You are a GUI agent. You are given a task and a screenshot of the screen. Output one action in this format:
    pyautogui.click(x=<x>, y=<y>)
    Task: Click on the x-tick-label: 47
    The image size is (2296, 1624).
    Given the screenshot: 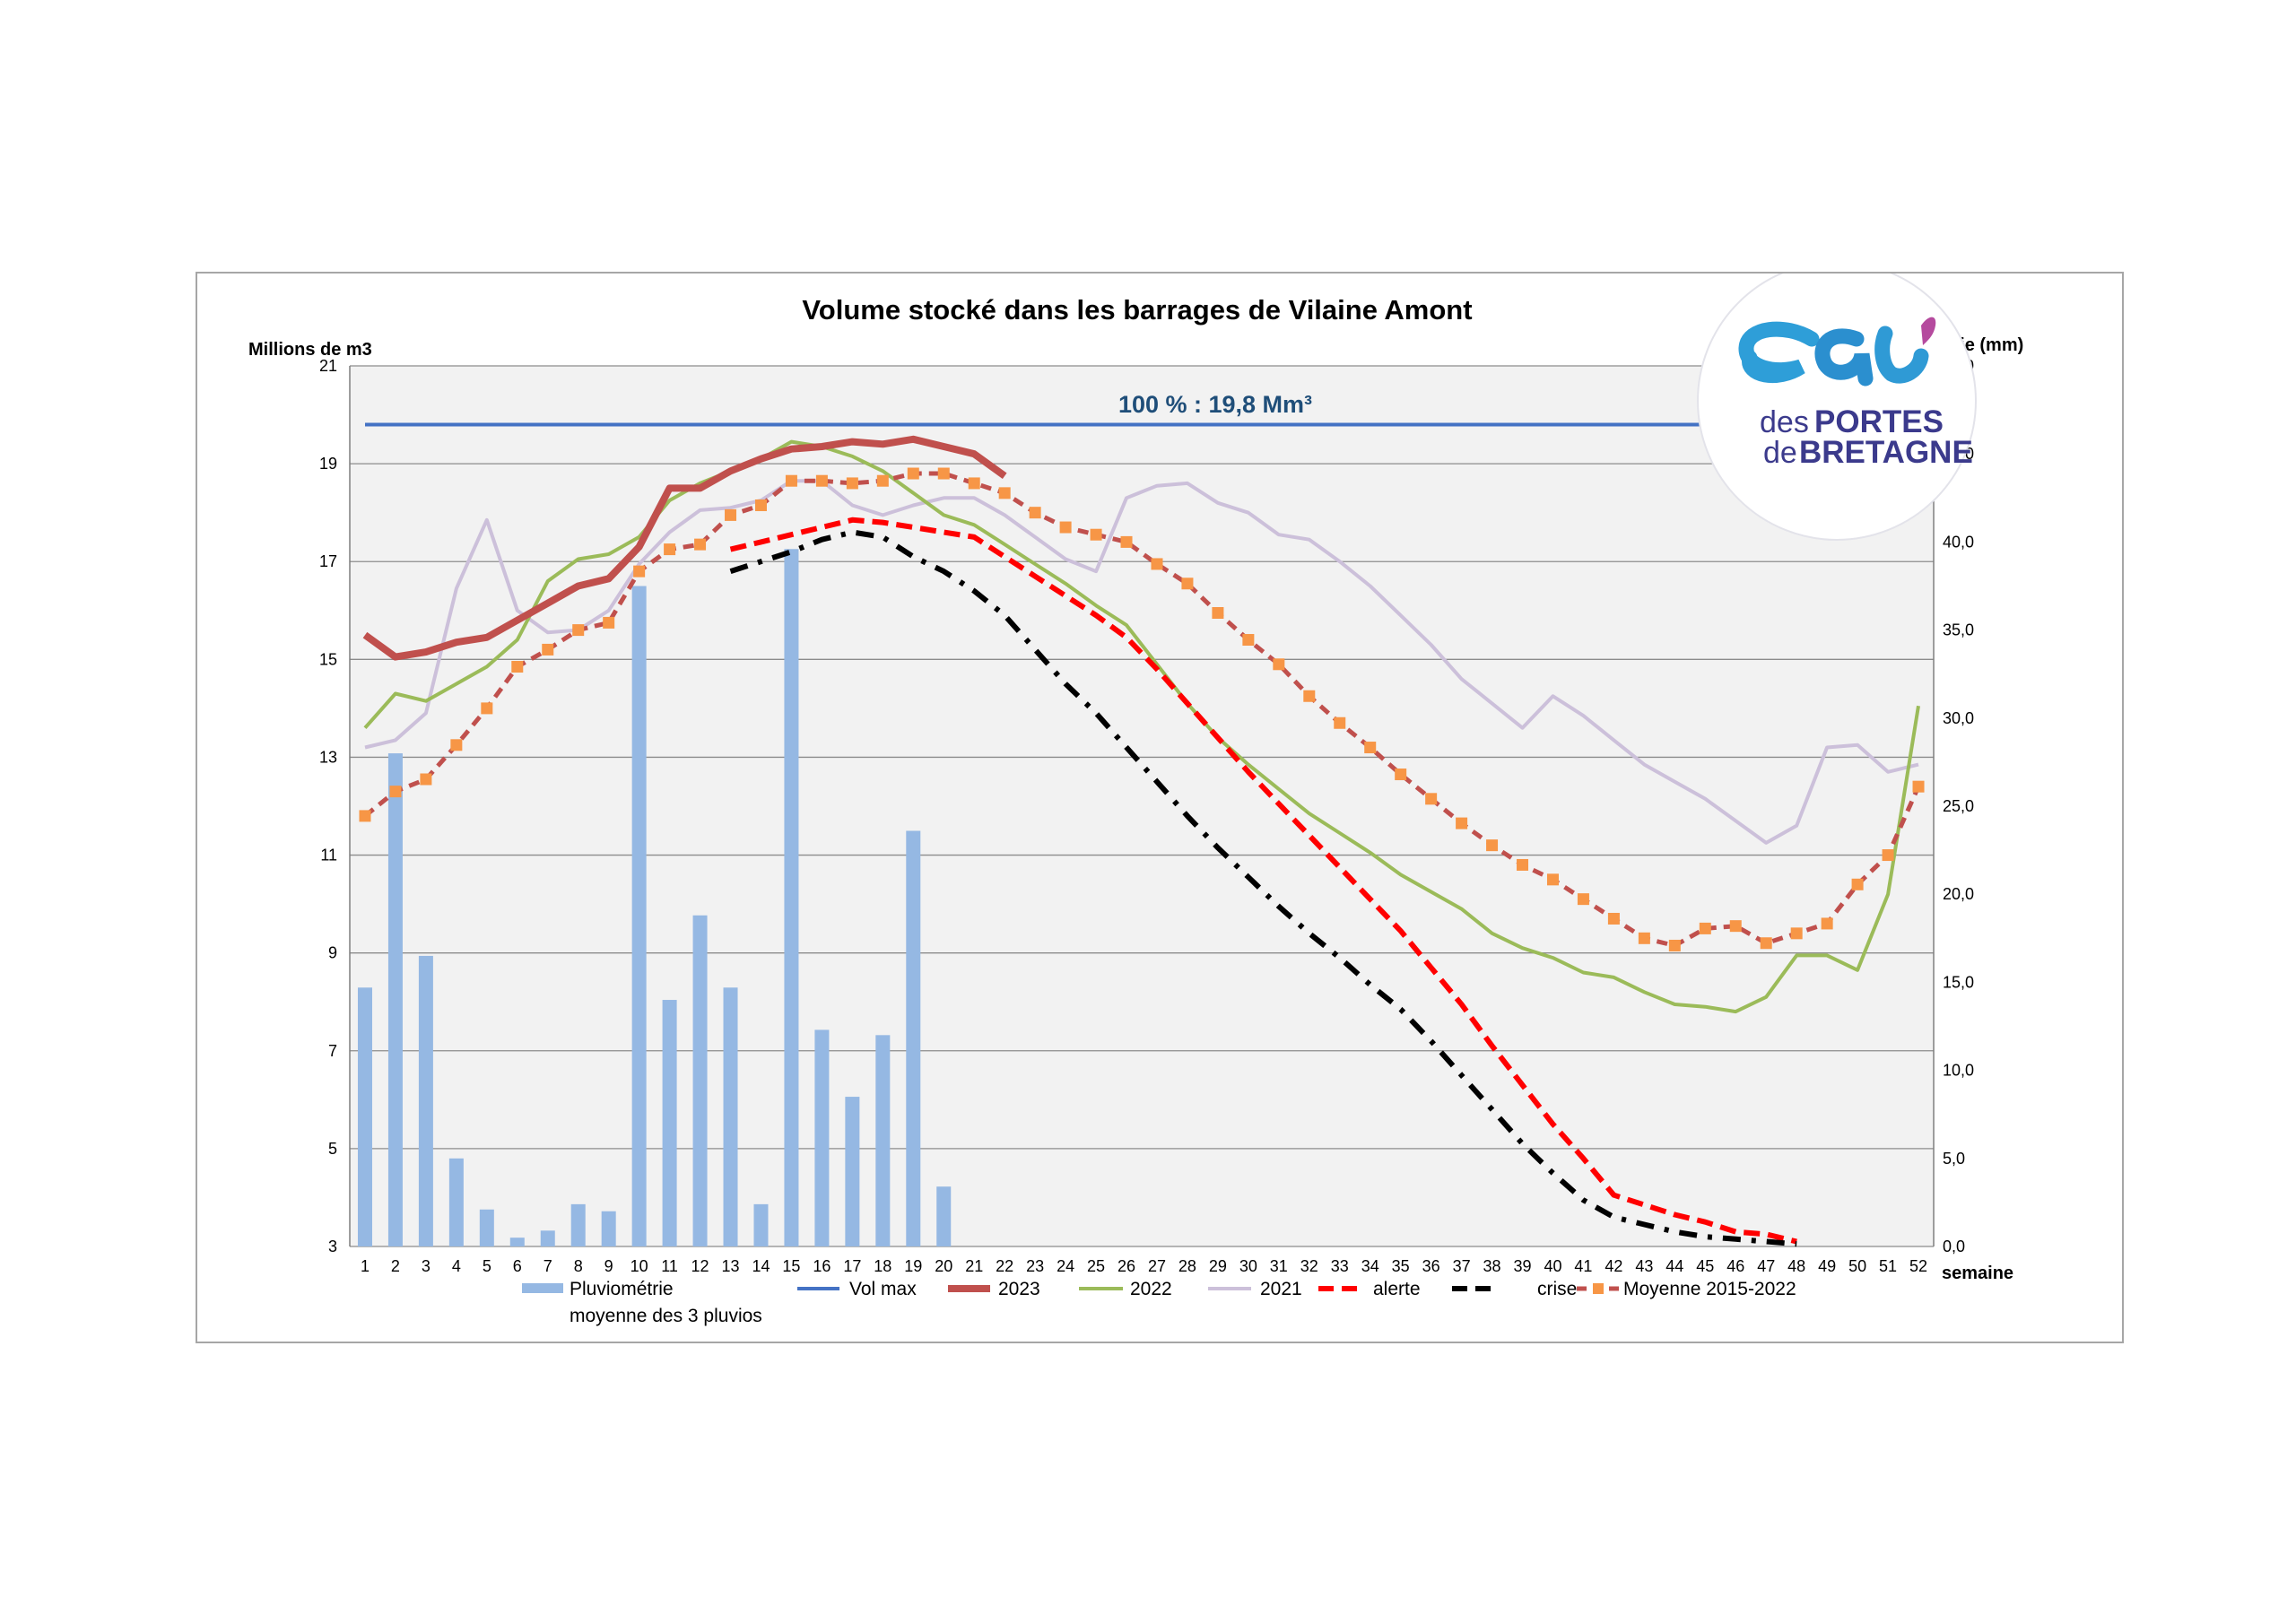 What is the action you would take?
    pyautogui.click(x=1766, y=1266)
    